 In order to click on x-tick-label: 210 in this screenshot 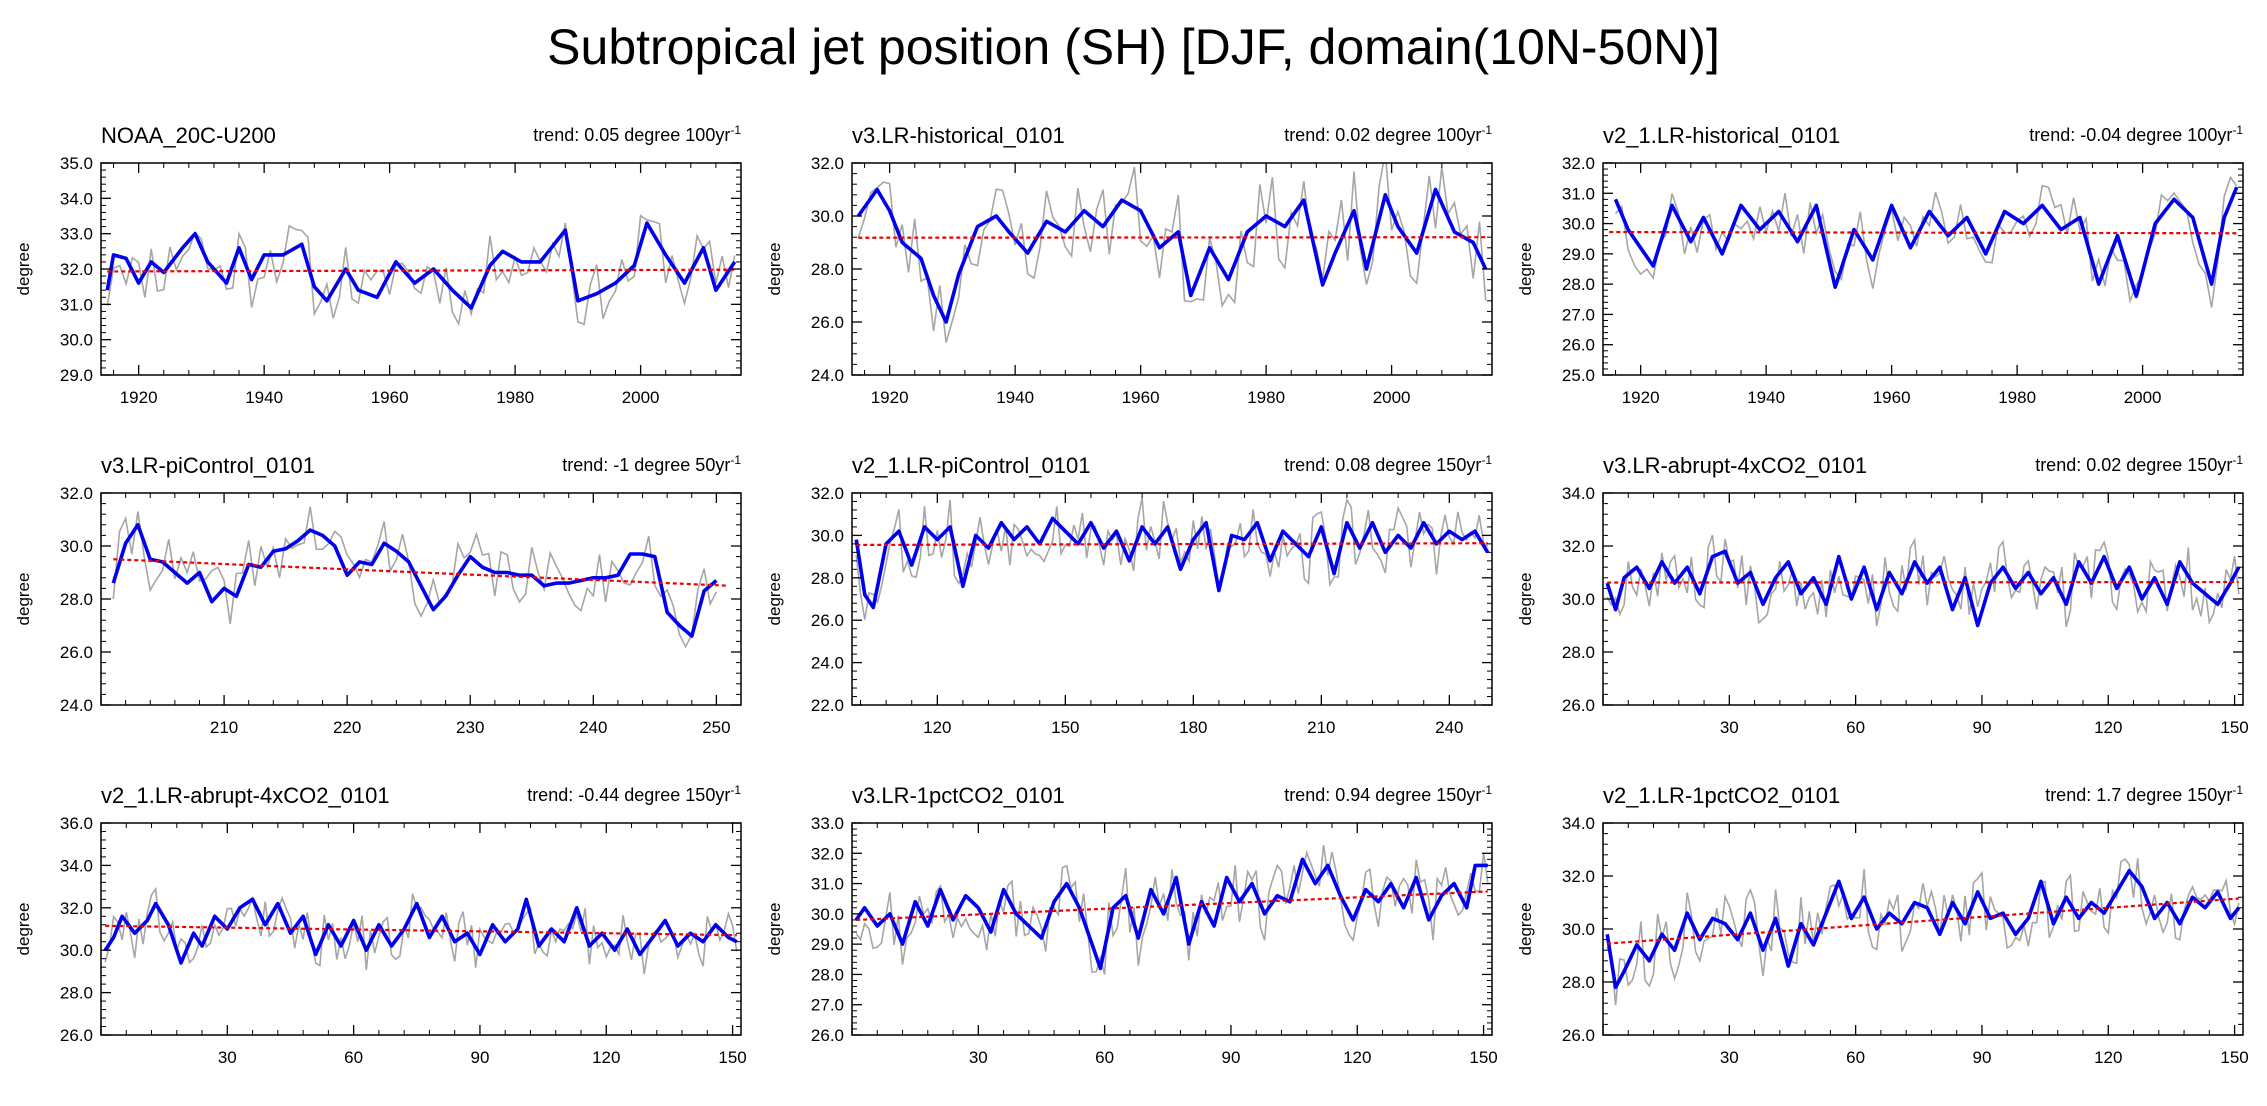, I will do `click(1321, 727)`.